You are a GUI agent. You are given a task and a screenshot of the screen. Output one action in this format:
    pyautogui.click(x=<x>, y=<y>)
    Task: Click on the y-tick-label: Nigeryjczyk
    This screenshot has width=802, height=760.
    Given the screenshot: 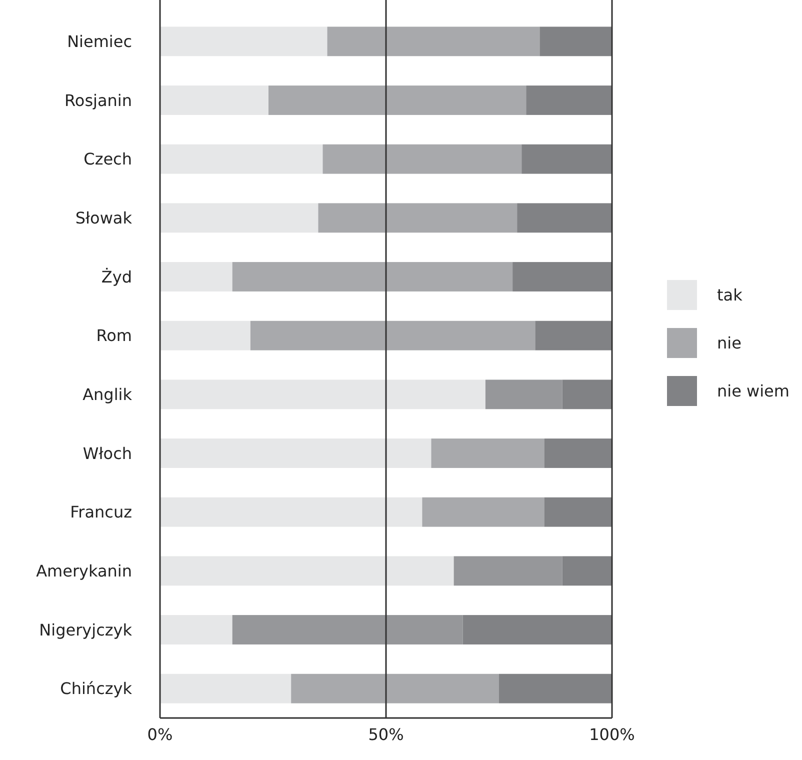 What is the action you would take?
    pyautogui.click(x=86, y=630)
    